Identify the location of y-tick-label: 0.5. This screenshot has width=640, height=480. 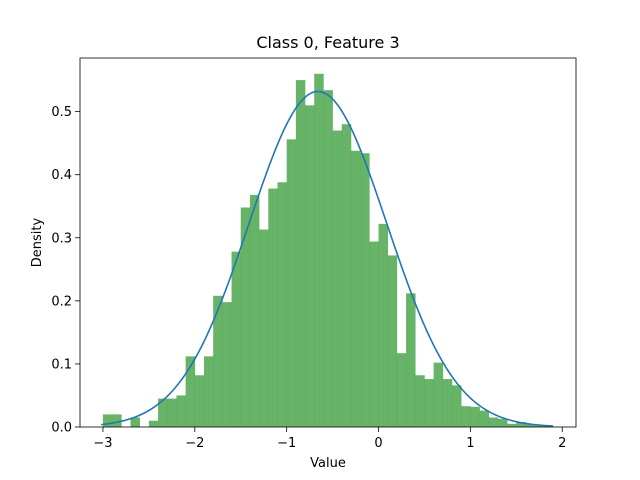
(61, 112).